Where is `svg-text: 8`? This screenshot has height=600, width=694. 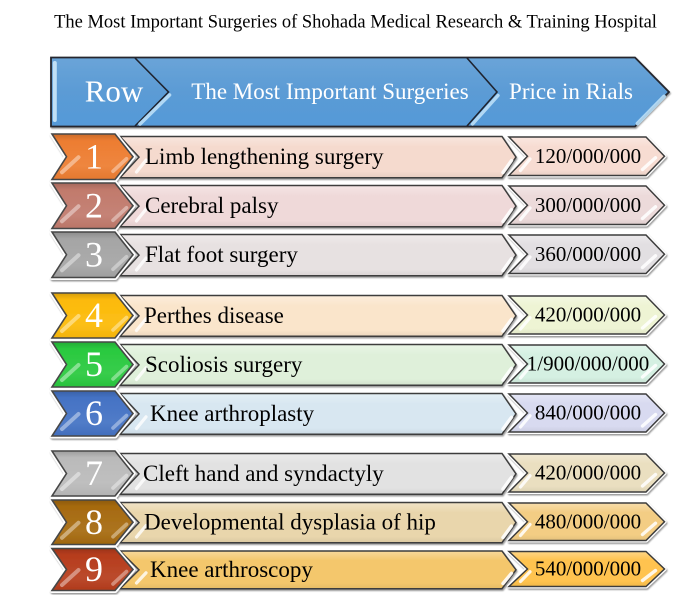 svg-text: 8 is located at coordinates (94, 522).